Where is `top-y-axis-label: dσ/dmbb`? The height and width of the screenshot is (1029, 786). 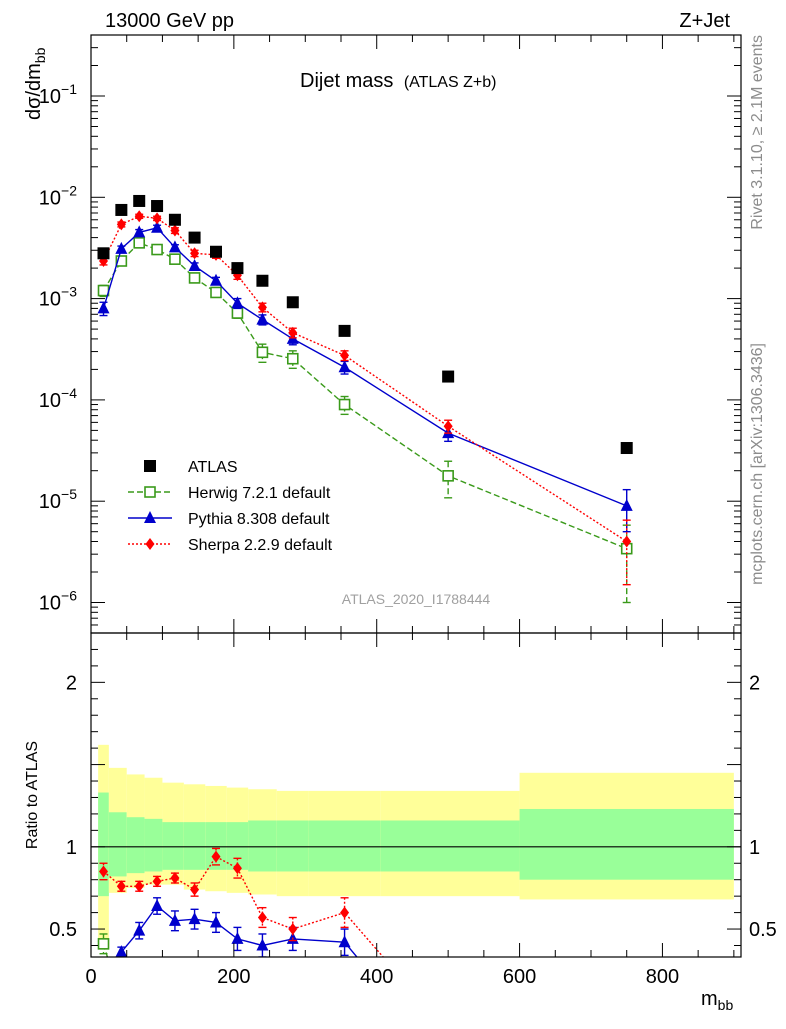 top-y-axis-label: dσ/dmbb is located at coordinates (35, 83).